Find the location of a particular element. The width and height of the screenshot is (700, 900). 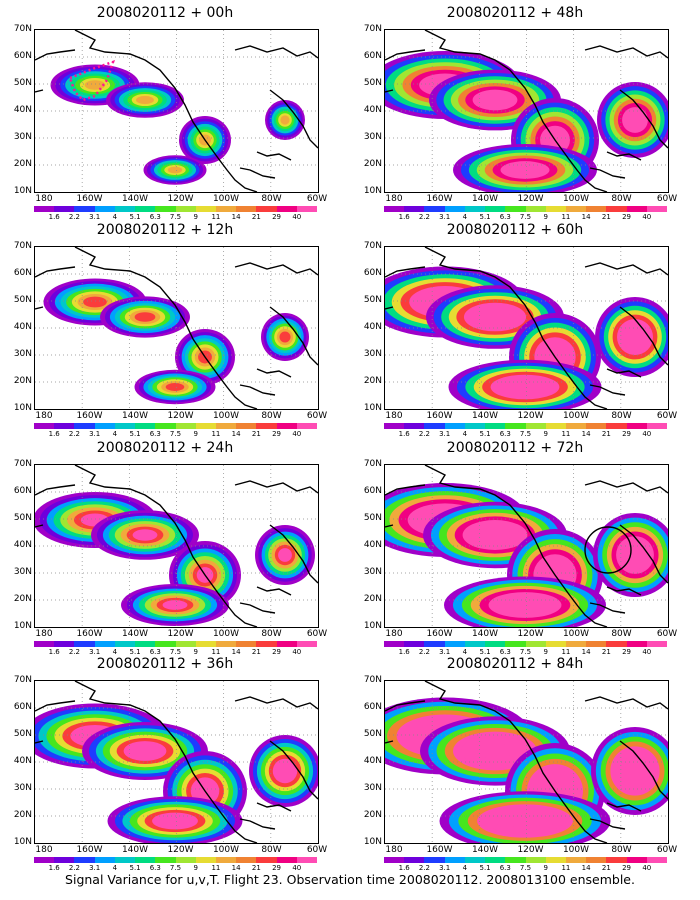

panel-title: 2008020112 + 60h is located at coordinates (515, 230).